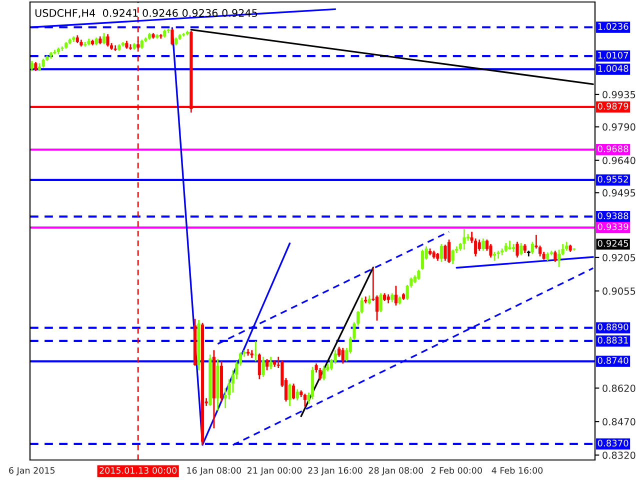  What do you see at coordinates (619, 160) in the screenshot?
I see `y-tick-label: 0.9640` at bounding box center [619, 160].